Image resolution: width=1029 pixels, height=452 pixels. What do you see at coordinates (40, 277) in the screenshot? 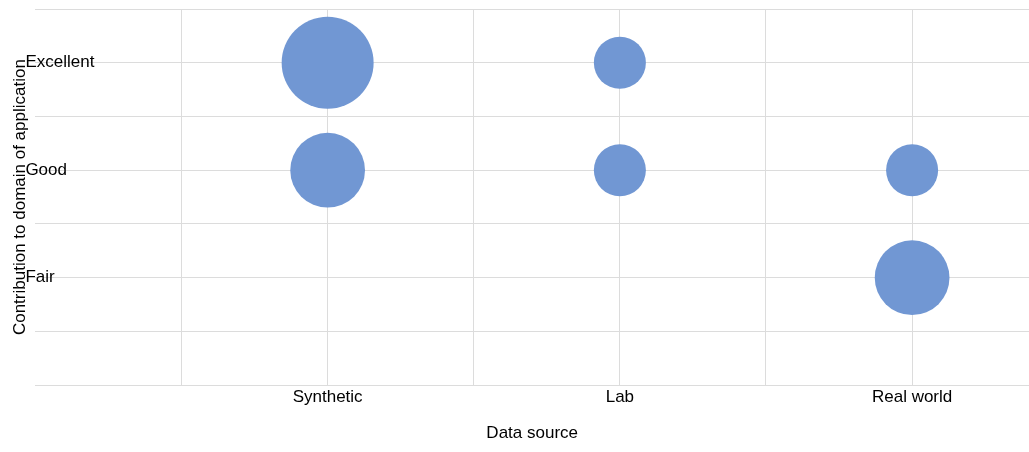
I see `category-label: Fair` at bounding box center [40, 277].